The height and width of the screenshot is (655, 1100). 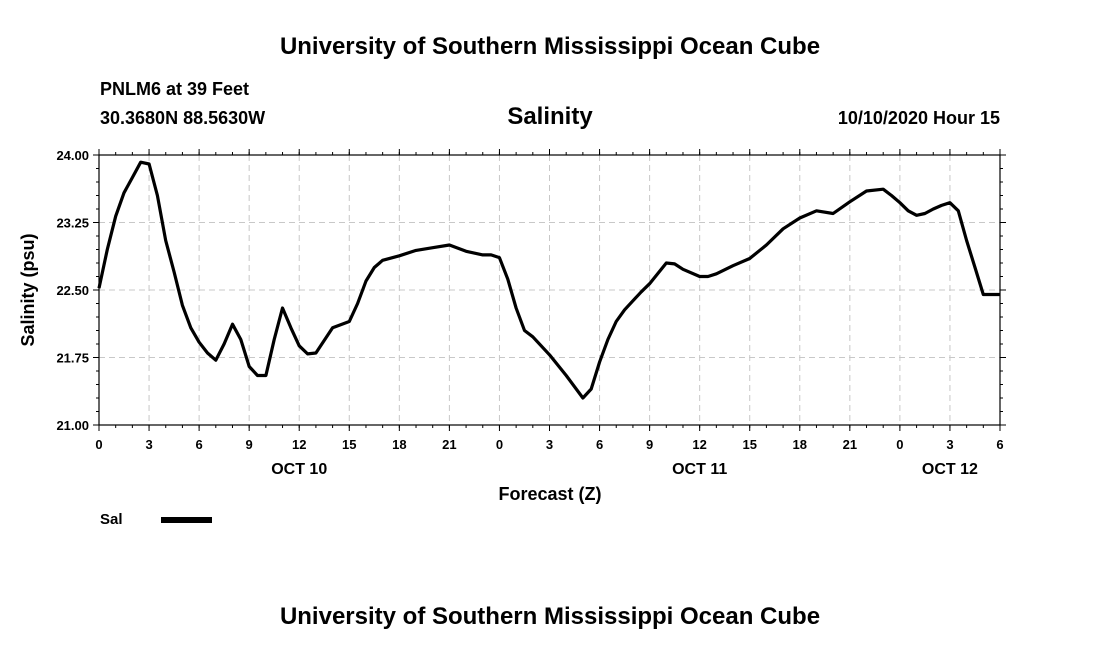 I want to click on y-tick-label: 23.25, so click(x=72, y=223).